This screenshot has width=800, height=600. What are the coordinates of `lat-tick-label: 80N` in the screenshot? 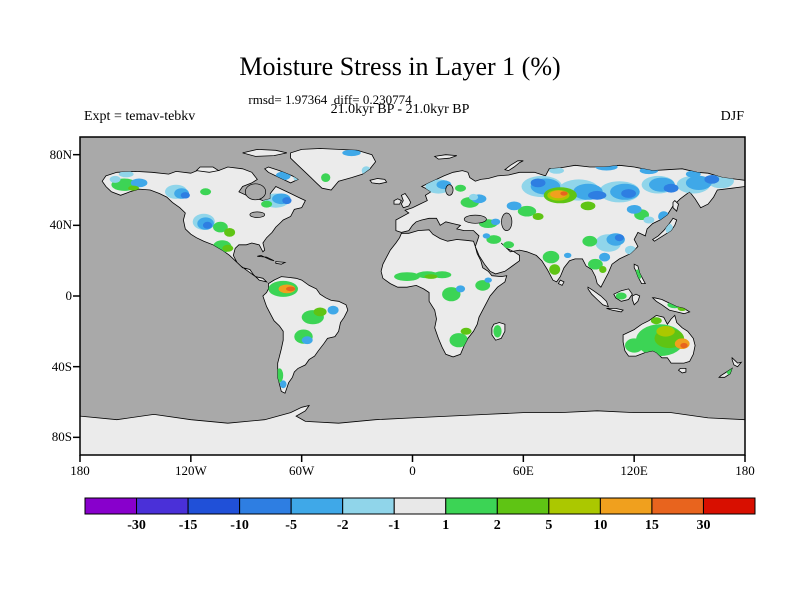 It's located at (60, 154).